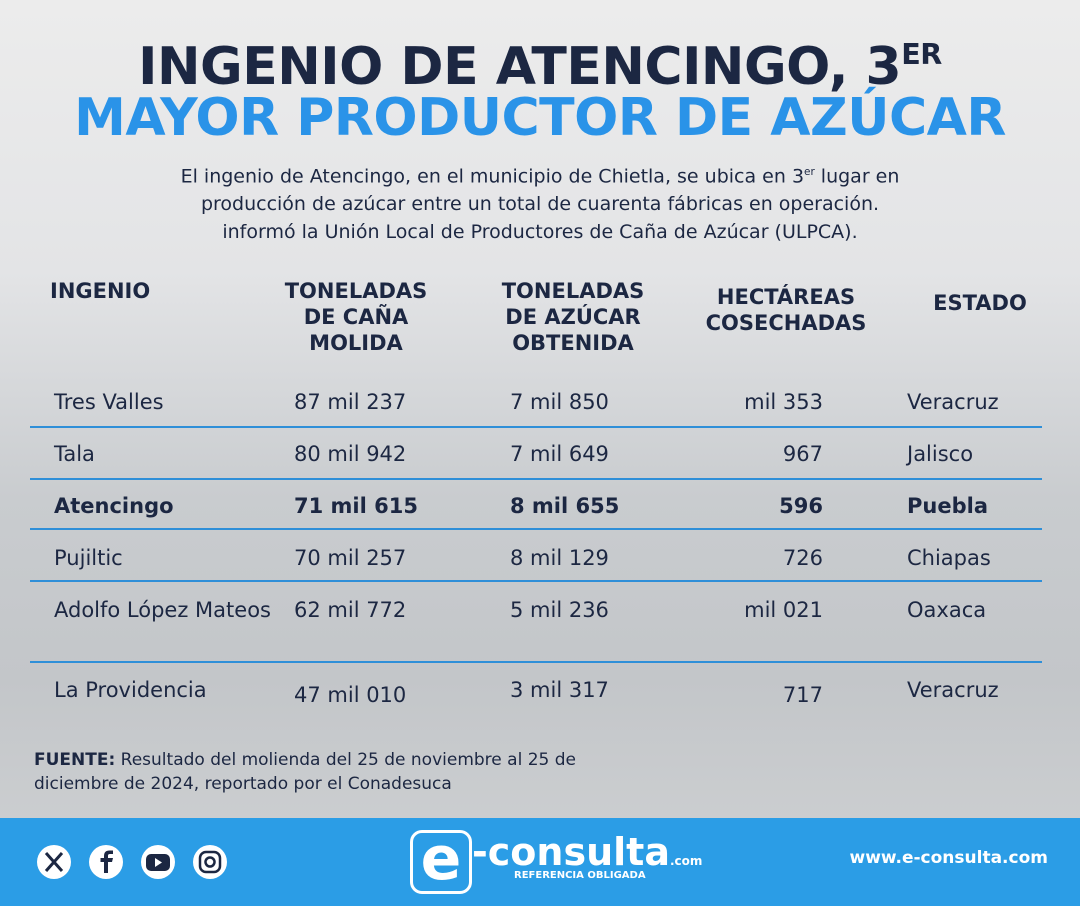 The width and height of the screenshot is (1080, 906). Describe the element at coordinates (783, 402) in the screenshot. I see `table-cell: mil 353` at that location.